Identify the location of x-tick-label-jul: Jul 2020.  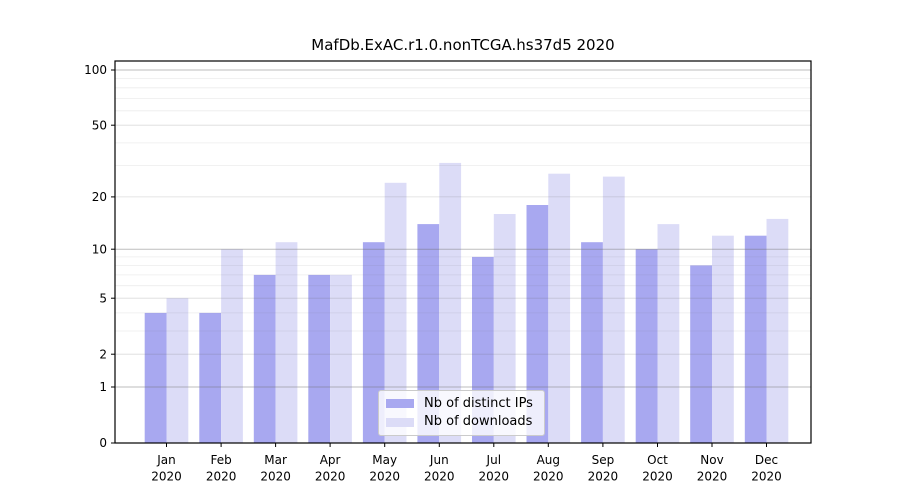
(494, 468).